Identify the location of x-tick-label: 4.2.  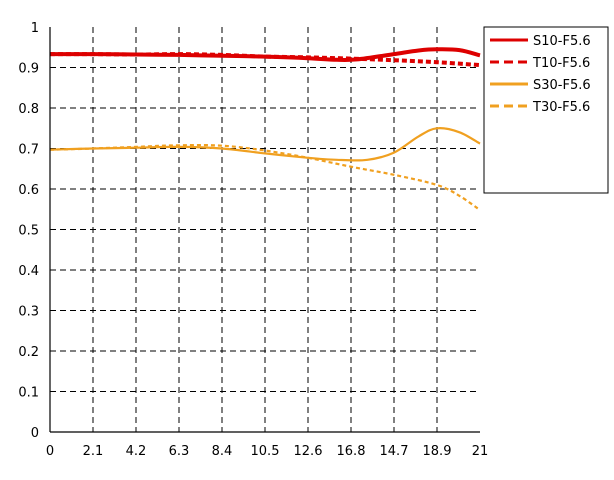
(136, 451).